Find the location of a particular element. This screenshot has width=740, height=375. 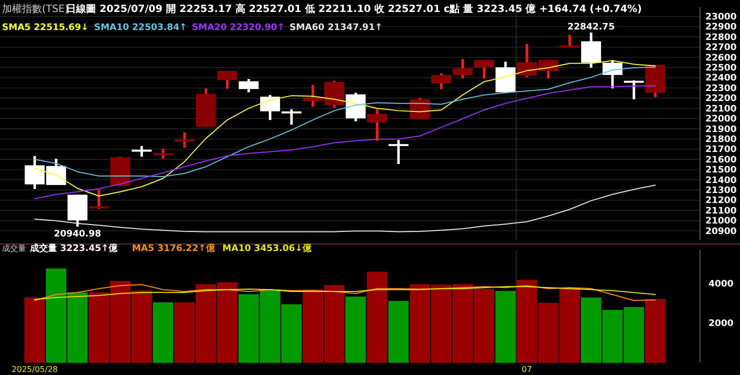

x-tick-label: 07 is located at coordinates (527, 369).